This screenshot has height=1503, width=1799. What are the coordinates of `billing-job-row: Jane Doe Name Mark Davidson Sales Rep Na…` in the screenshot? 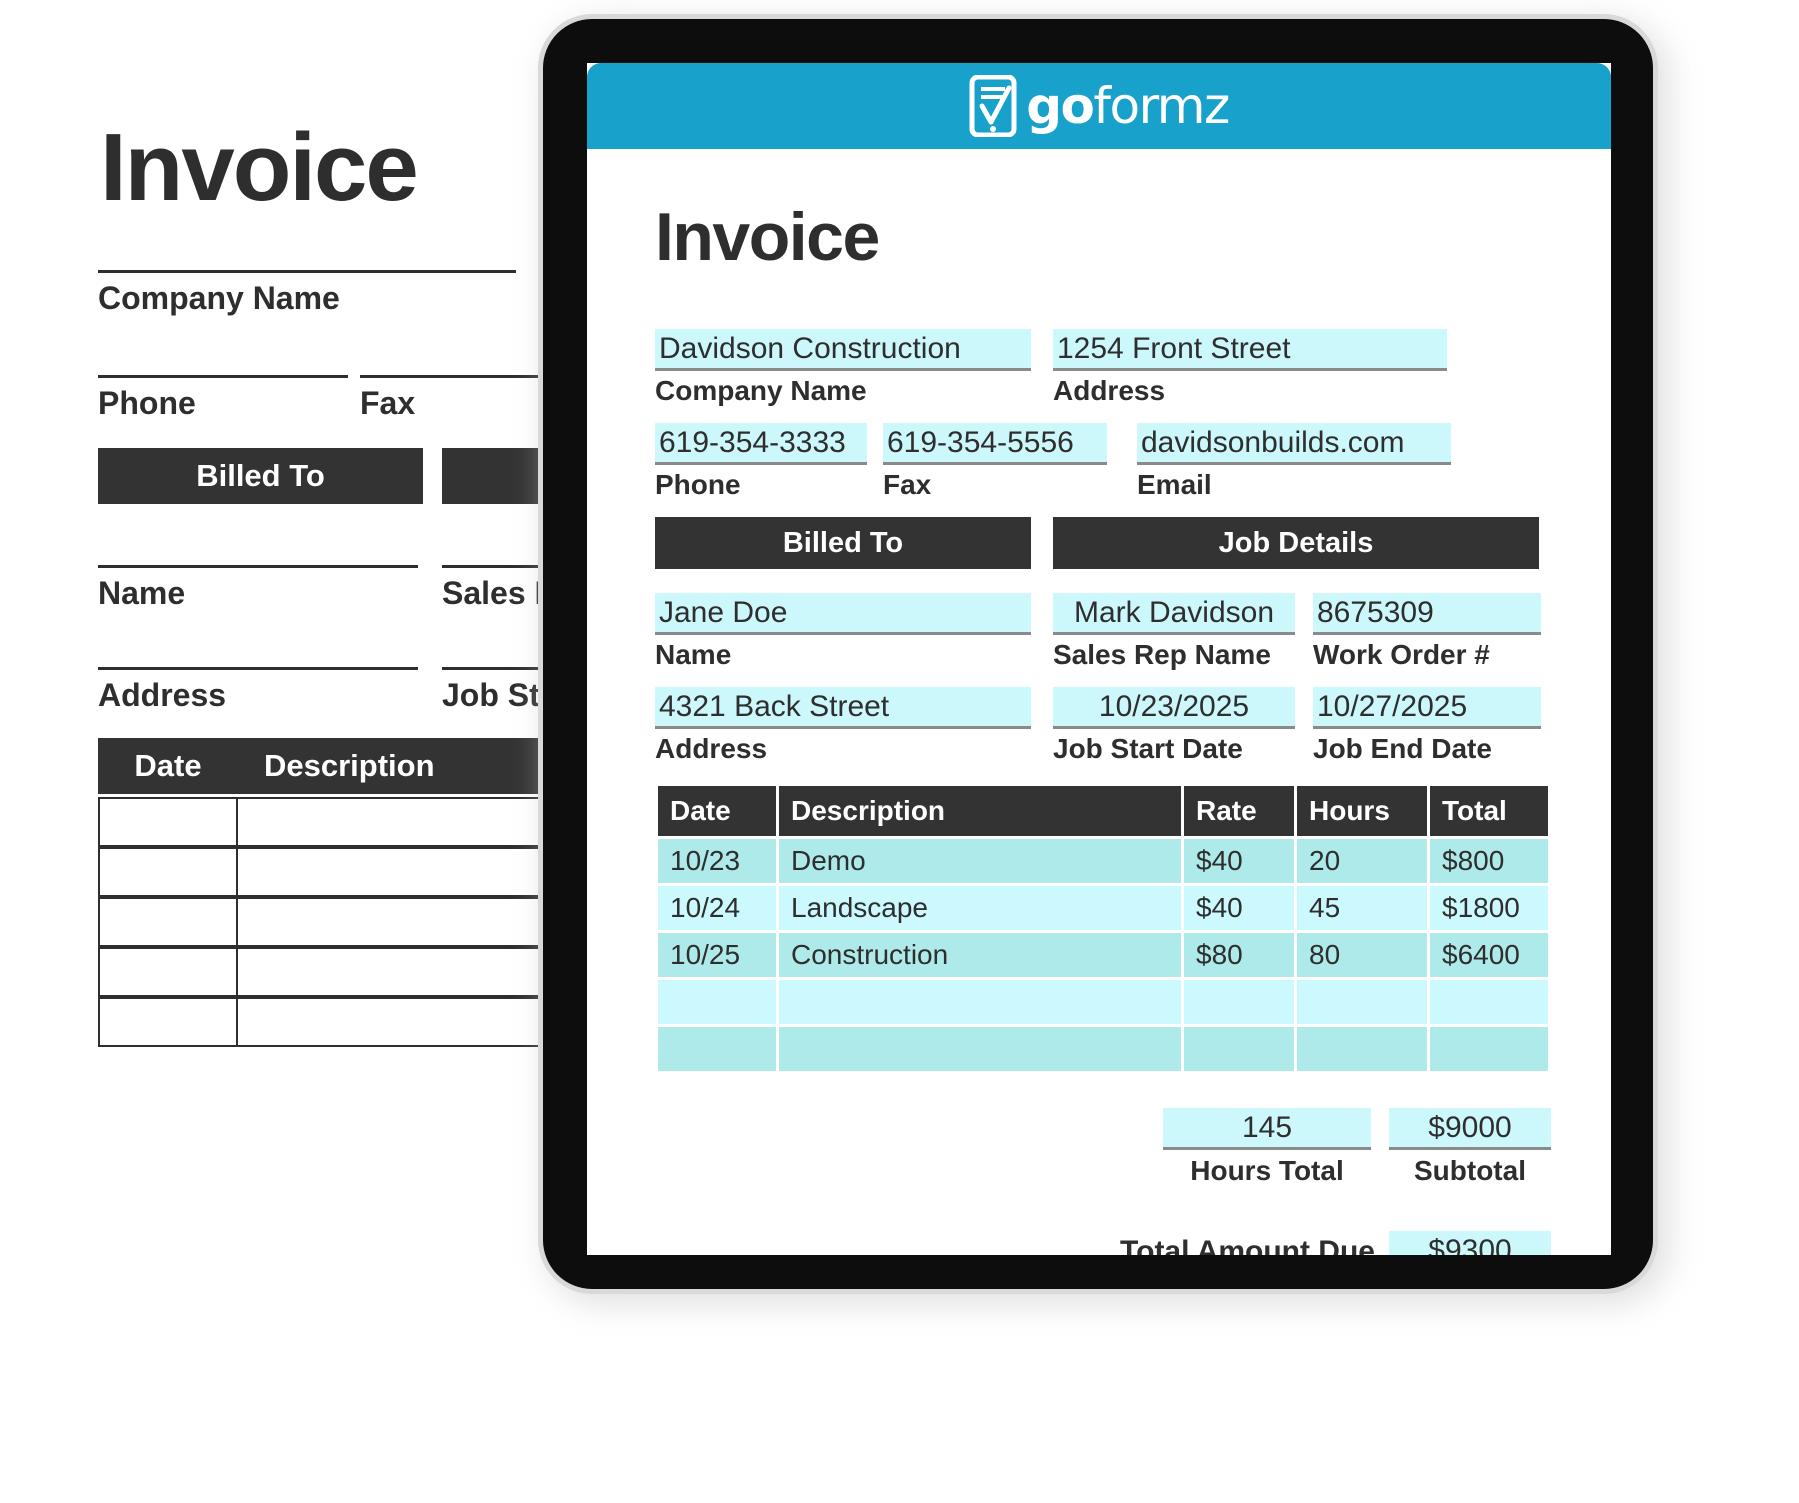 It's located at (1103, 632).